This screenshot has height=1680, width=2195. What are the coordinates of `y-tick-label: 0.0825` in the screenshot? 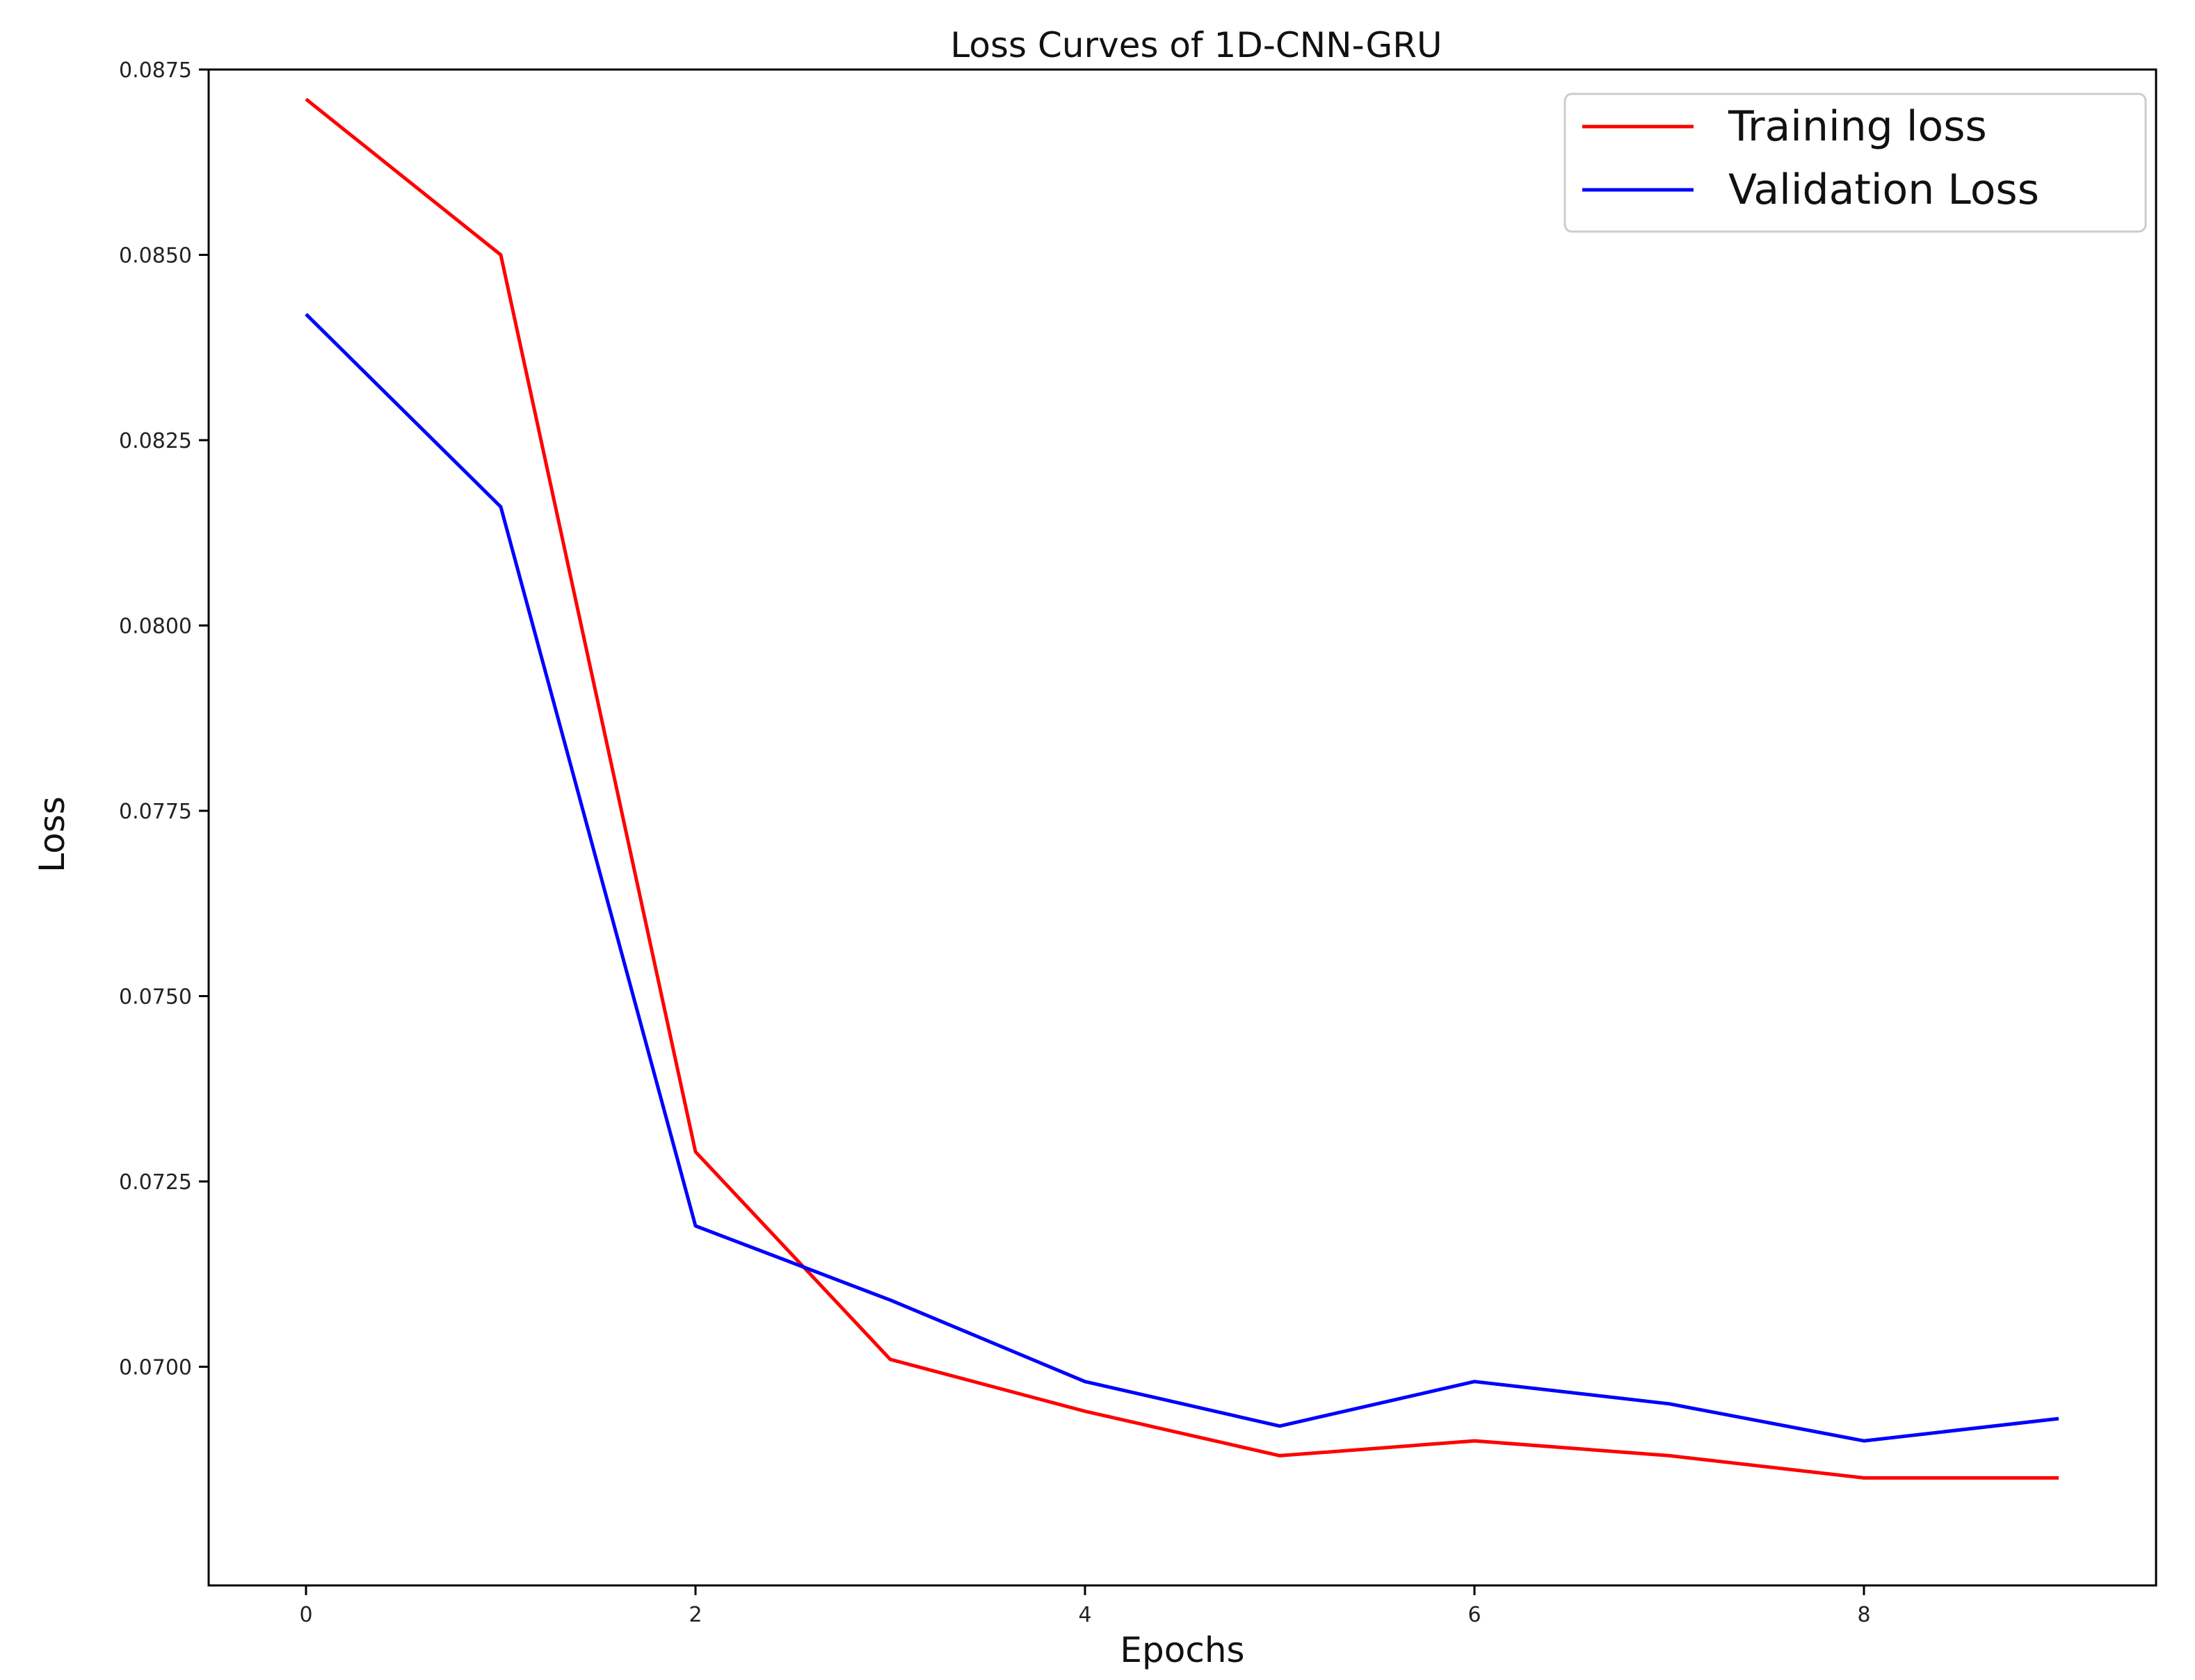 It's located at (156, 441).